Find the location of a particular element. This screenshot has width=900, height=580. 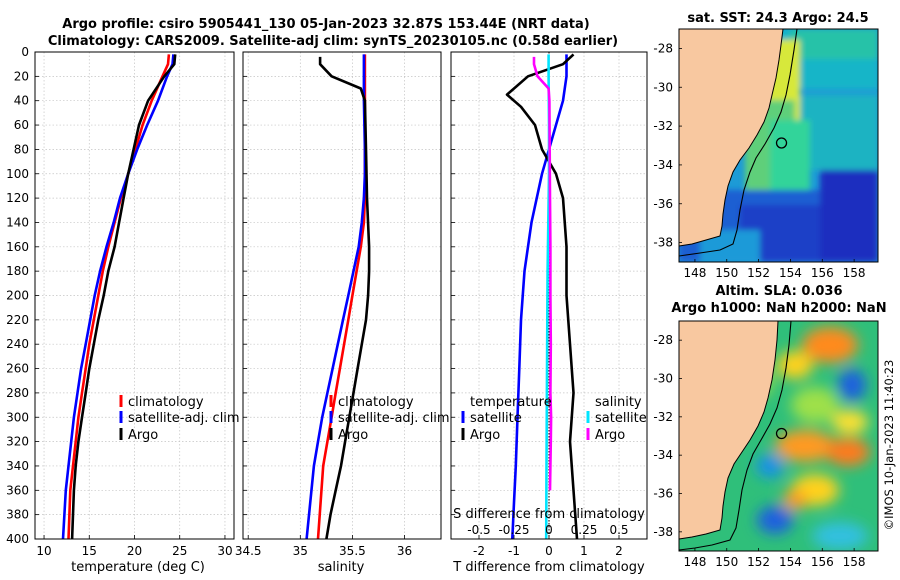

legend-s-satellite: satellite is located at coordinates (621, 418).